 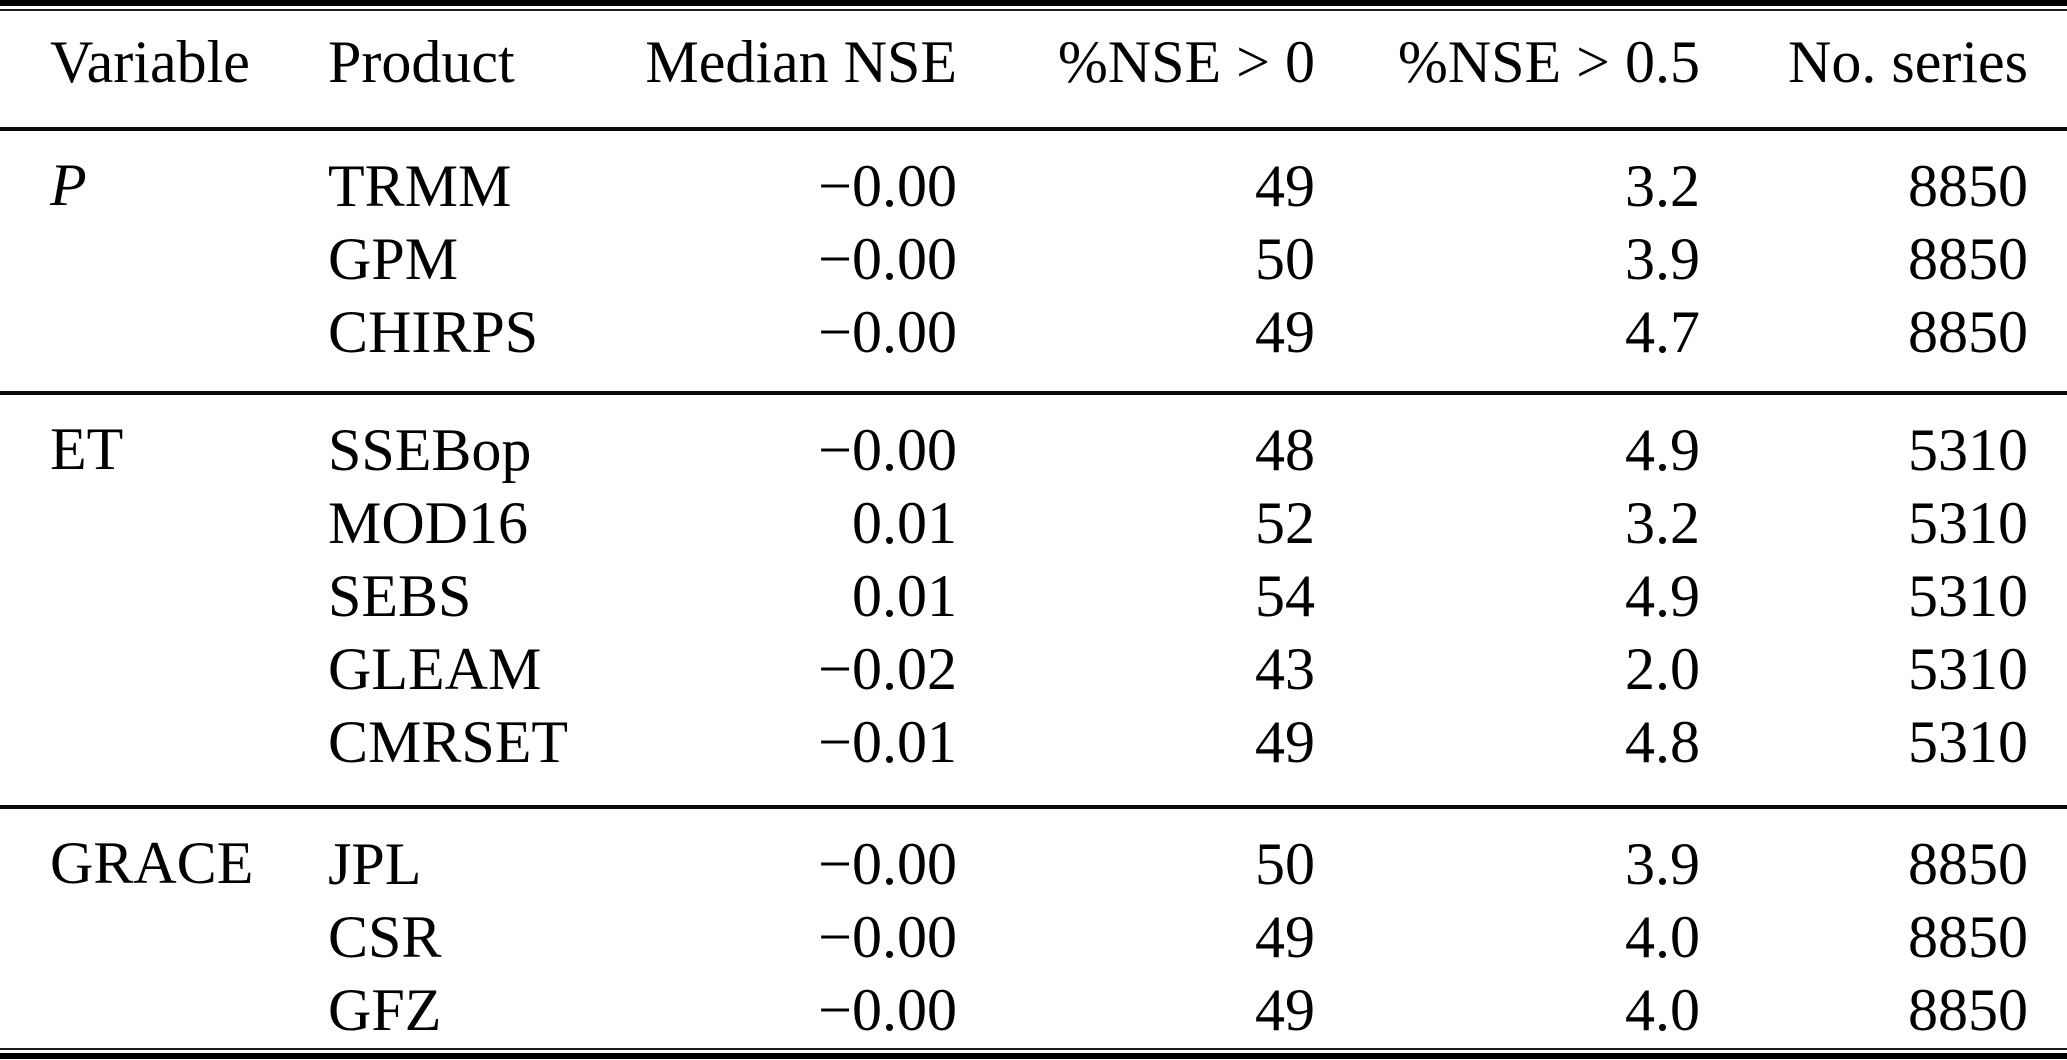 What do you see at coordinates (385, 936) in the screenshot?
I see `product-cell: CSR` at bounding box center [385, 936].